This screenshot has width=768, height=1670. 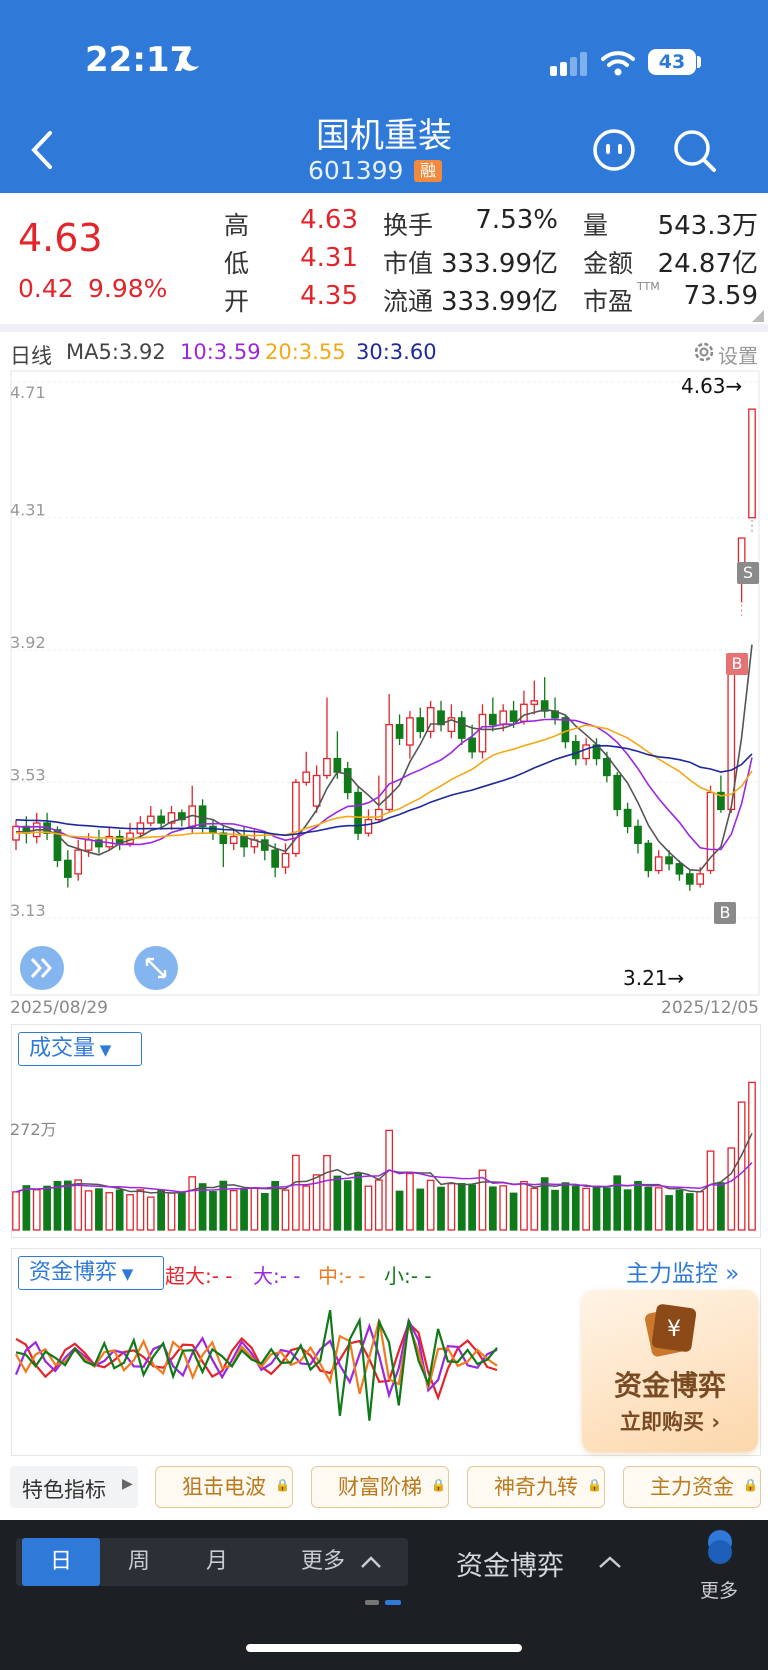 I want to click on stock-code: 601399, so click(x=356, y=170).